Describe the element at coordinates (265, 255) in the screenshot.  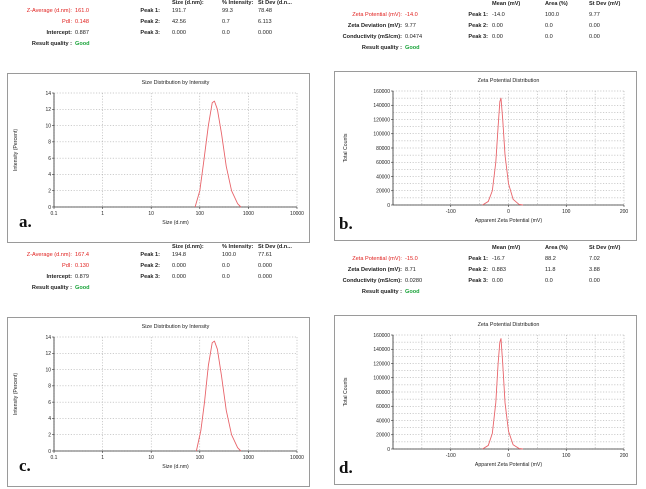
I see `peak-value: 77.61` at that location.